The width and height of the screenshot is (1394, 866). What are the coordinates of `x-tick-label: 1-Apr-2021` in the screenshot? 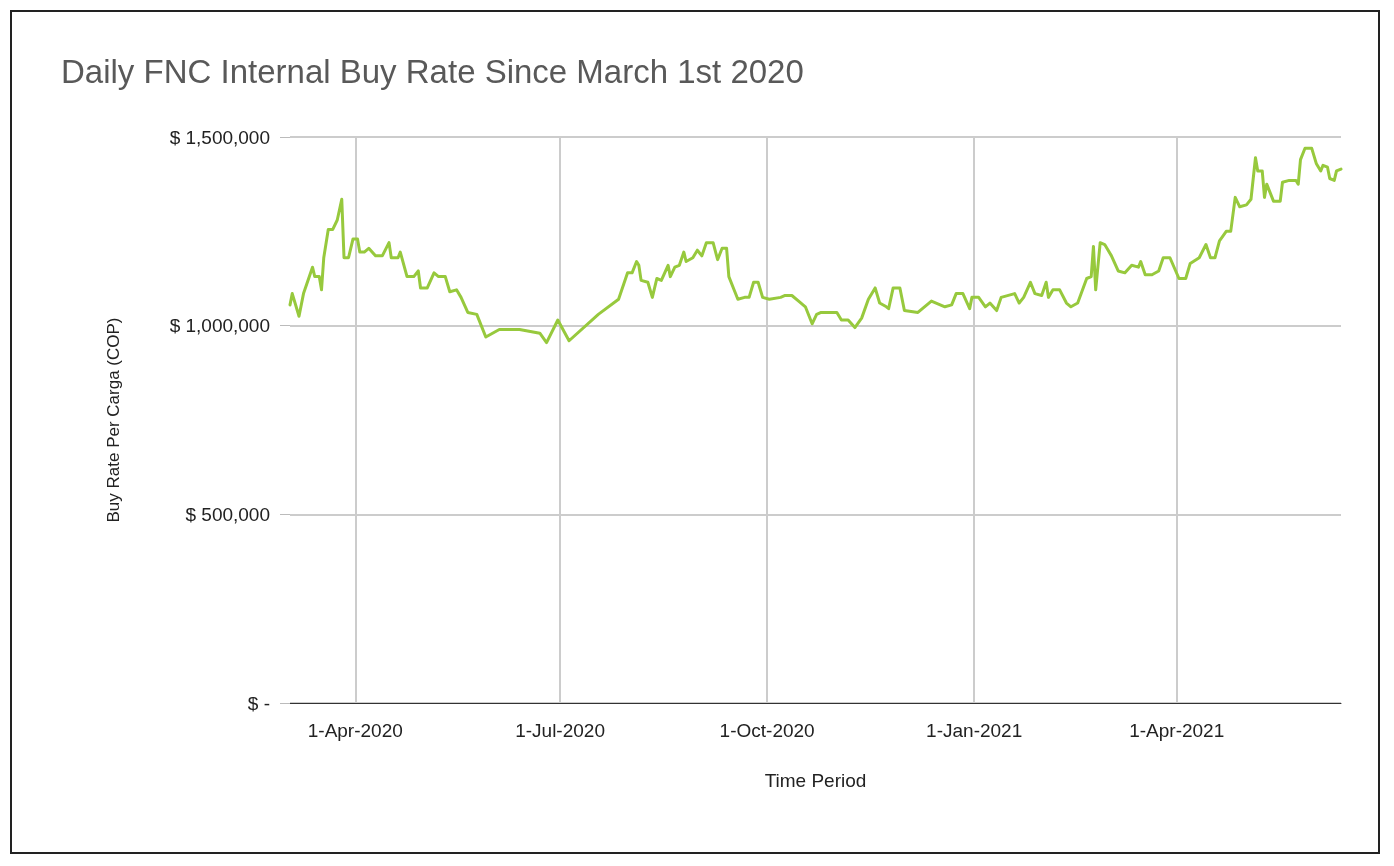 It's located at (1177, 730).